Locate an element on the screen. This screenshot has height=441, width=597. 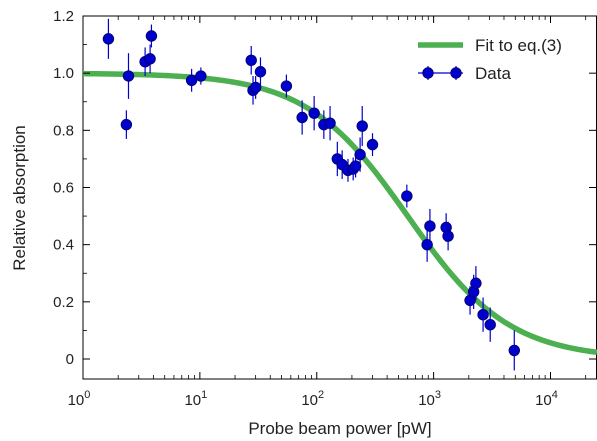
x-tick-exponent: 2 is located at coordinates (321, 395).